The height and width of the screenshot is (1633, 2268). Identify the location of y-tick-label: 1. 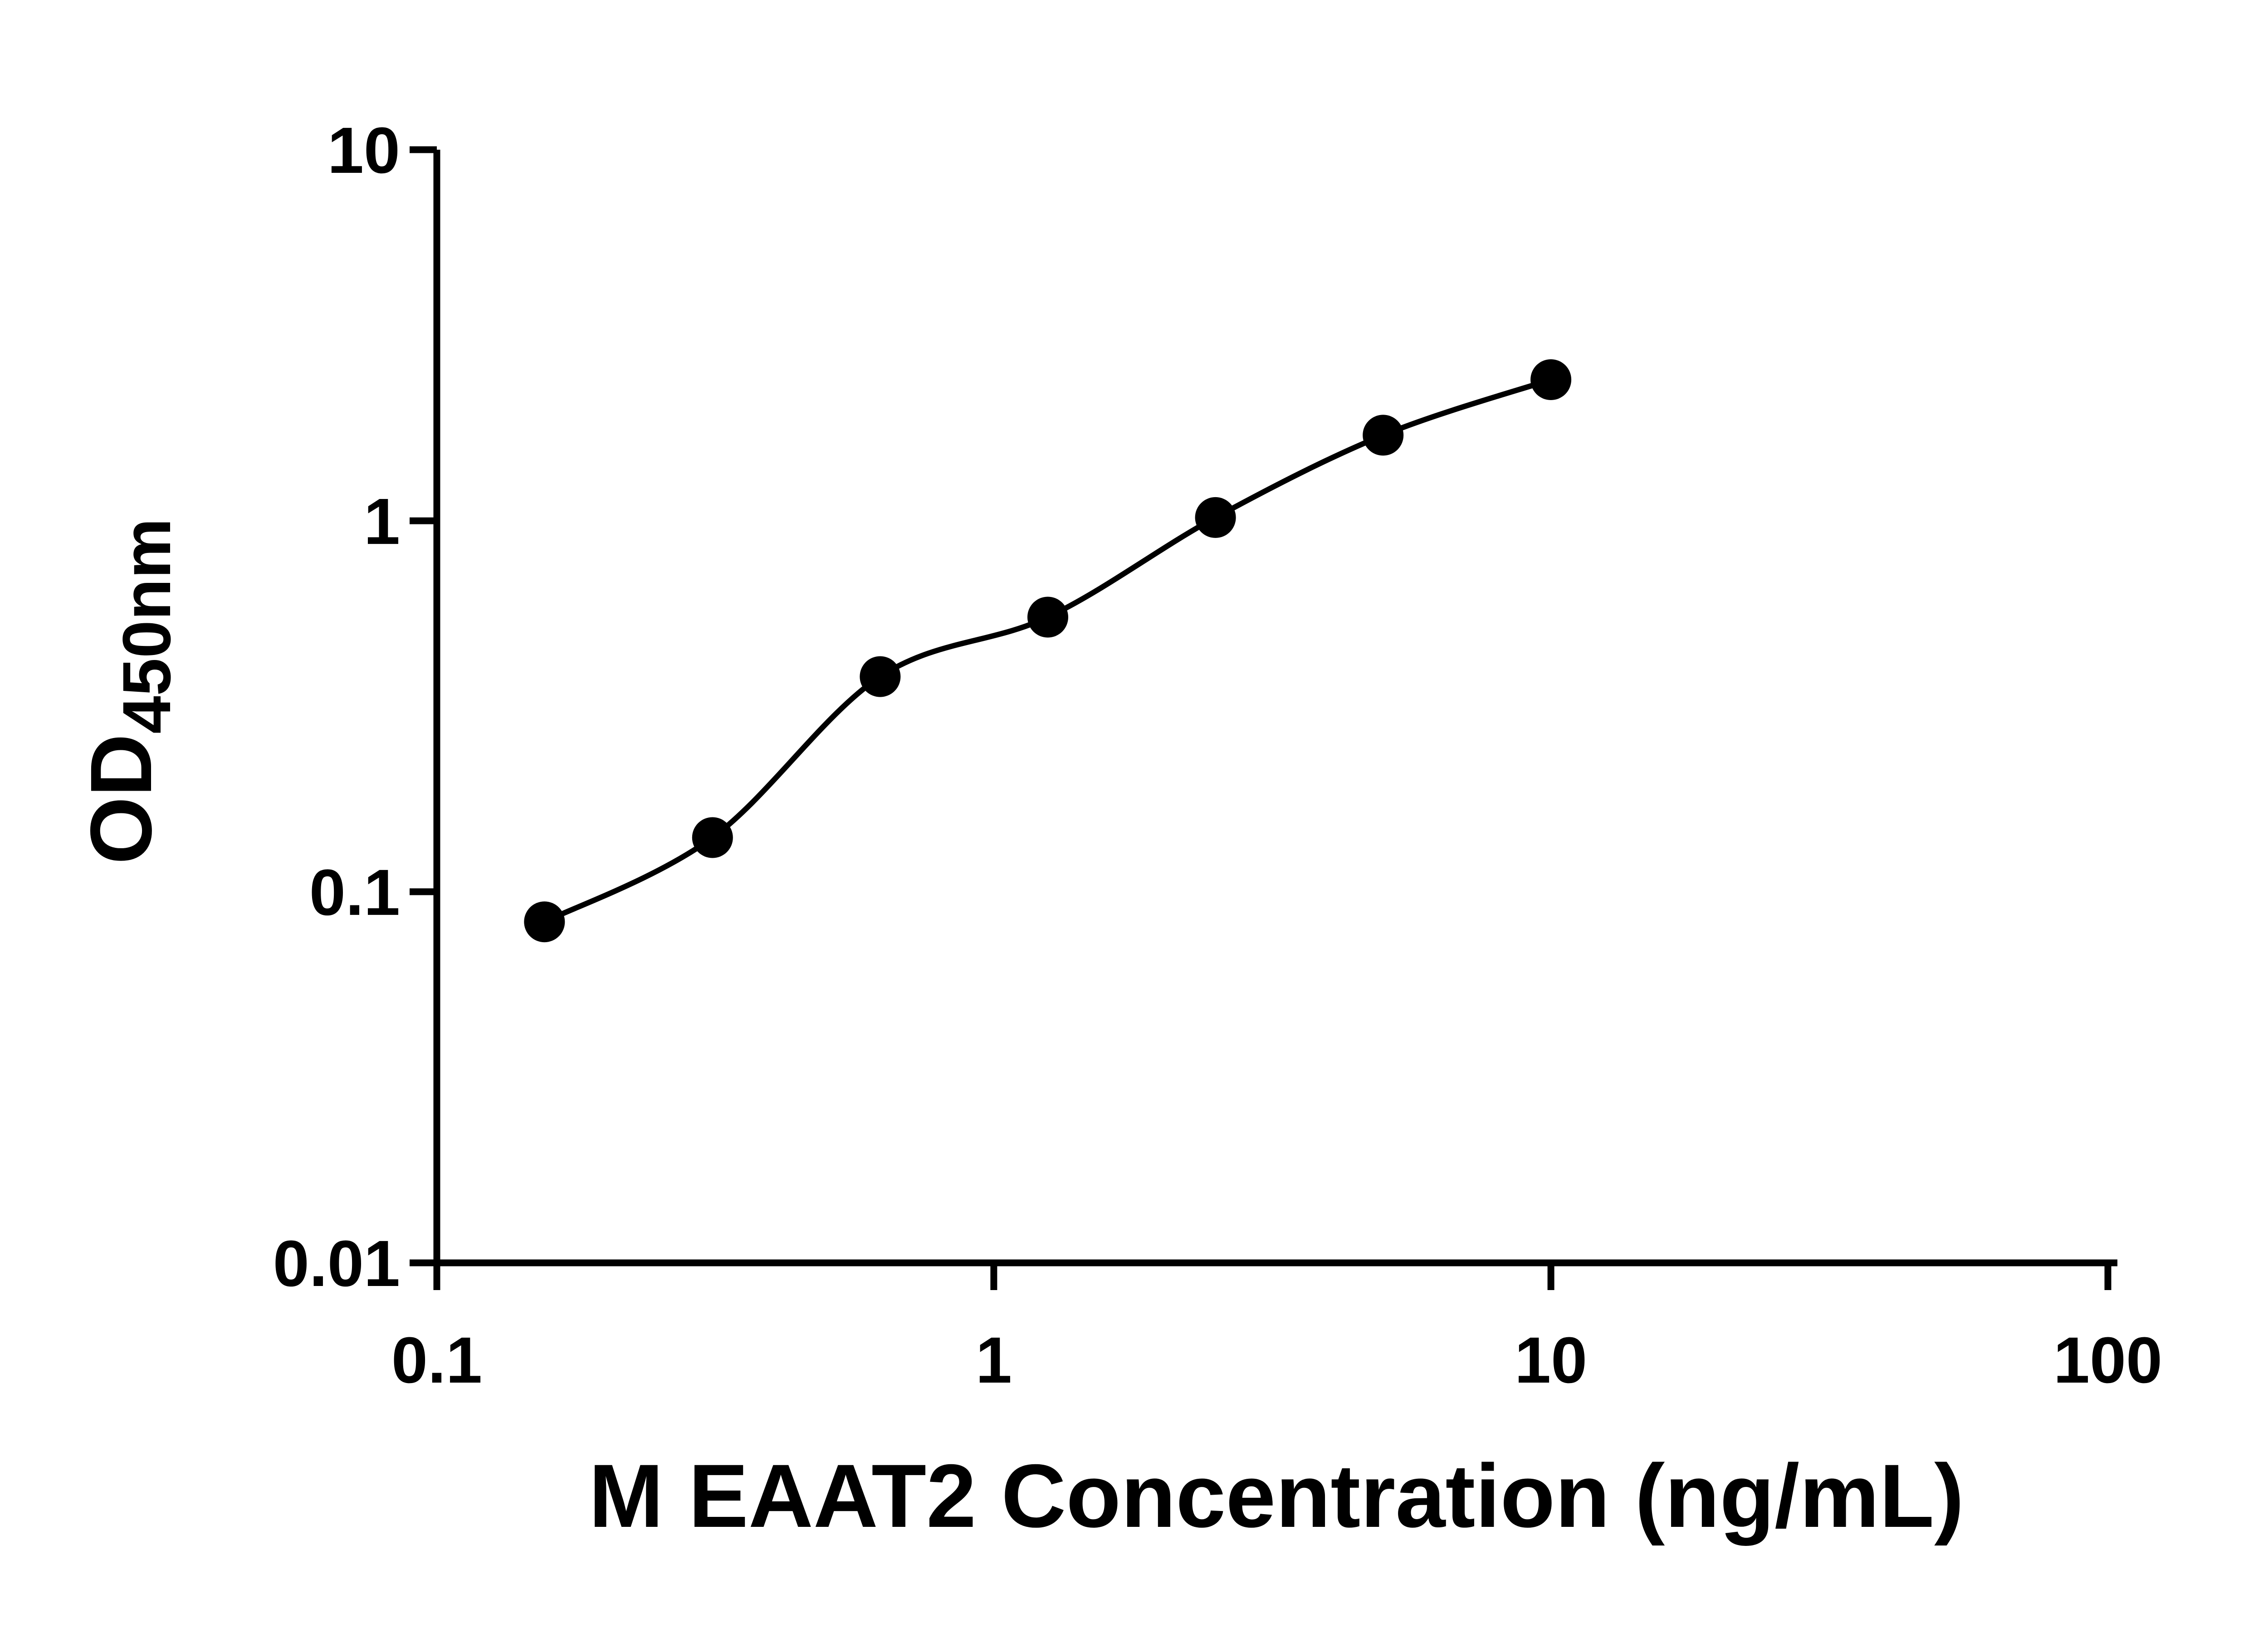
(382, 521).